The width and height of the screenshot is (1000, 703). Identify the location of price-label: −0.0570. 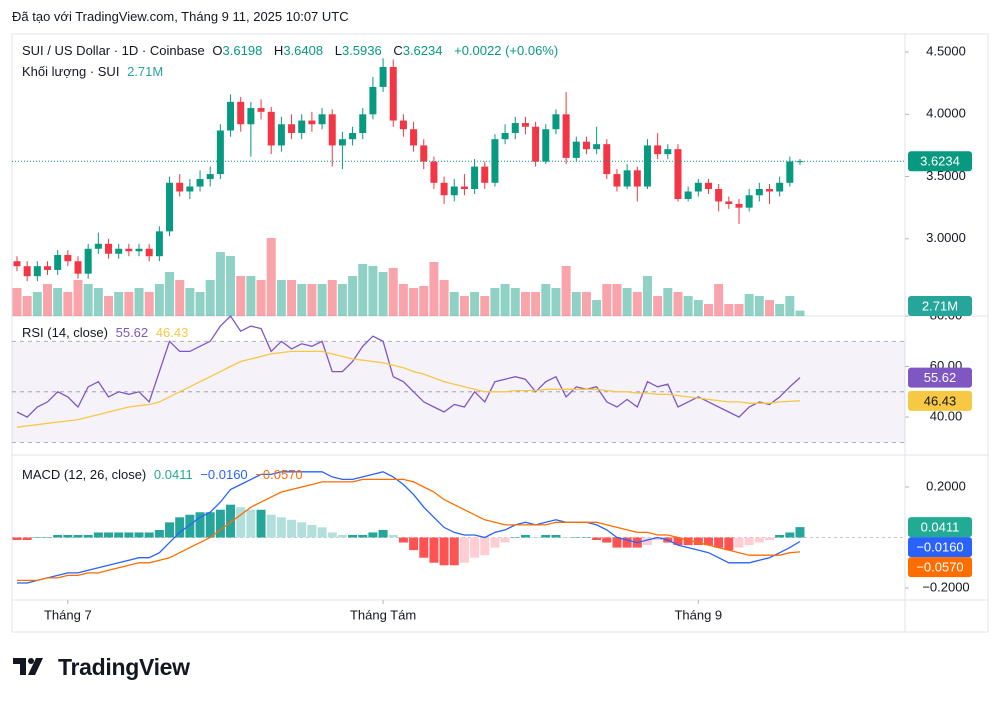
(939, 567).